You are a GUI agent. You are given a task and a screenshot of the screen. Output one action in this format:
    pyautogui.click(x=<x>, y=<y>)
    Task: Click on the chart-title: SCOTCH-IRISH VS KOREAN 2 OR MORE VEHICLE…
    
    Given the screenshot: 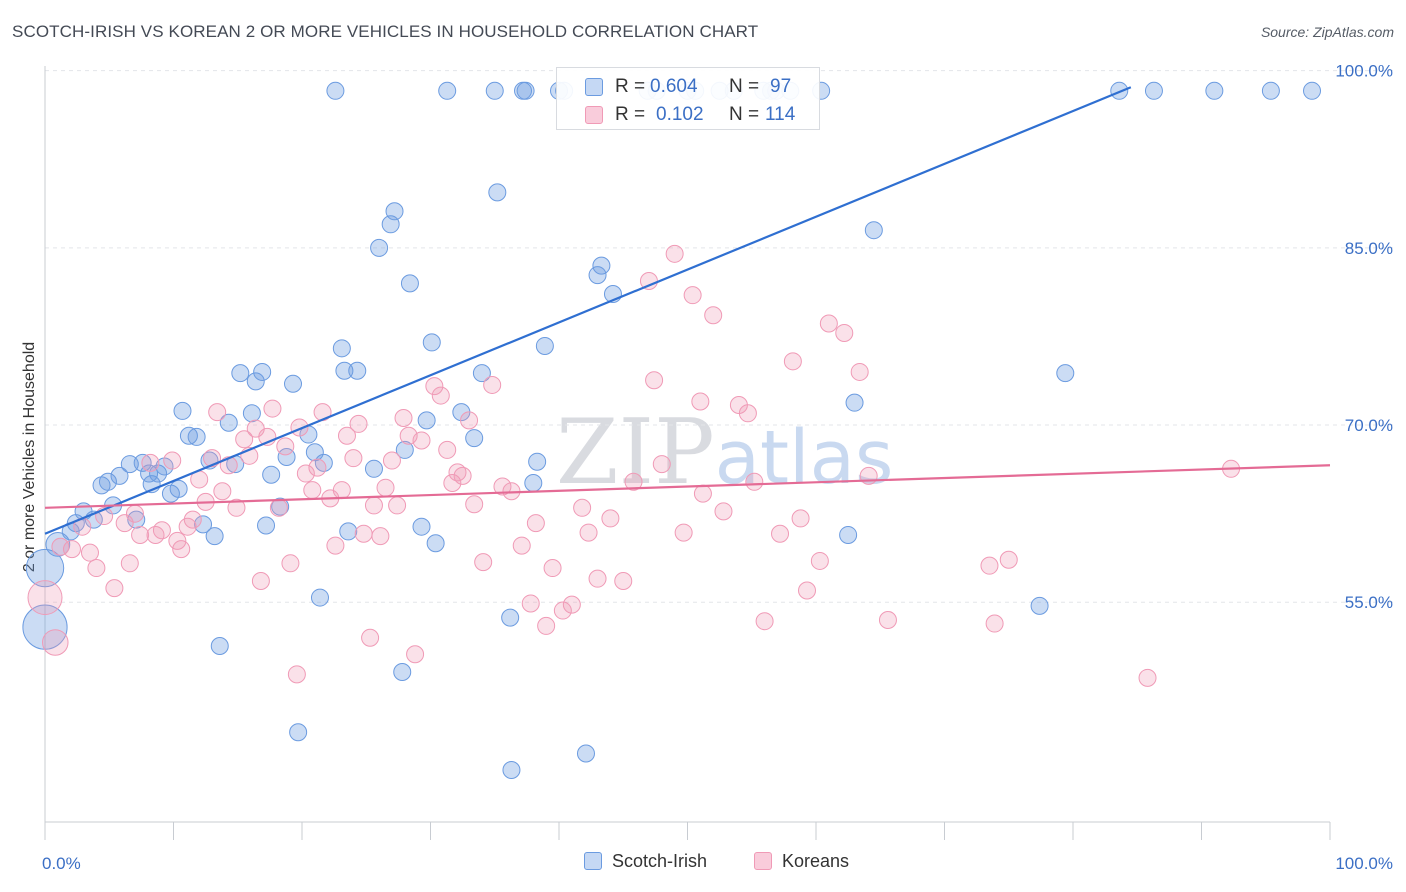 What is the action you would take?
    pyautogui.click(x=385, y=31)
    